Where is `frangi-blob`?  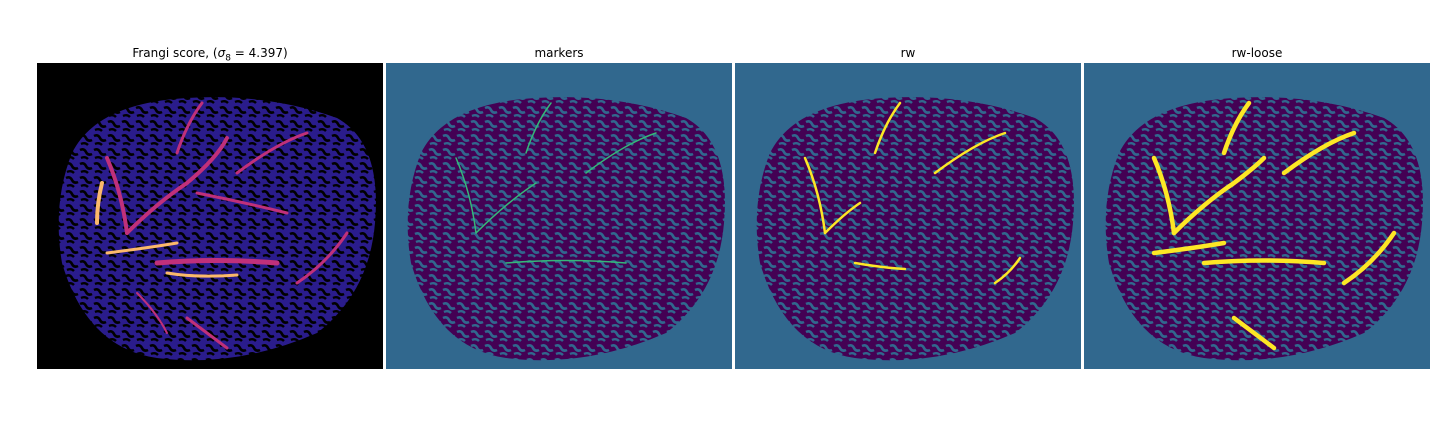 frangi-blob is located at coordinates (217, 229).